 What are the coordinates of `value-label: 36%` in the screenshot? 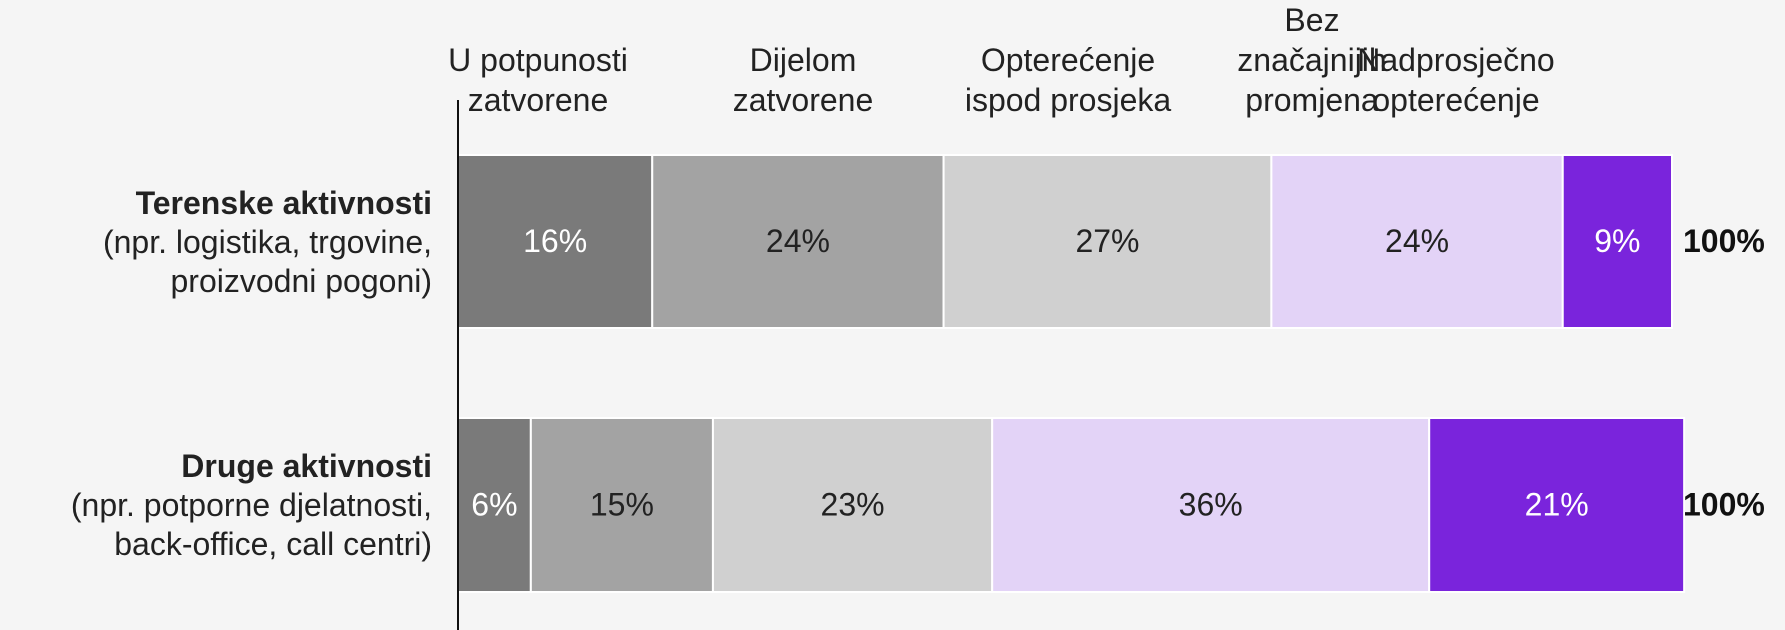 It's located at (1211, 504).